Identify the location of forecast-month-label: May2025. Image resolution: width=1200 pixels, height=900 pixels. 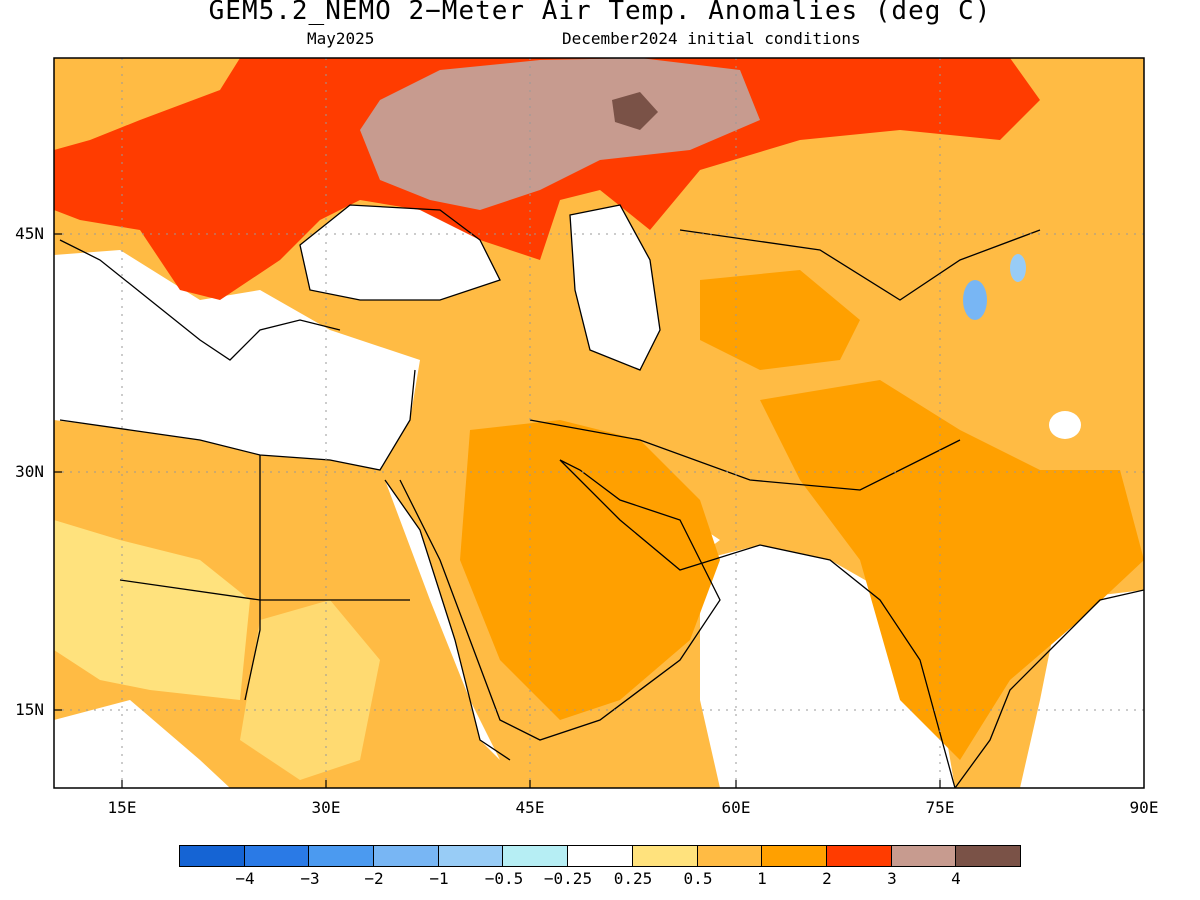
(341, 38).